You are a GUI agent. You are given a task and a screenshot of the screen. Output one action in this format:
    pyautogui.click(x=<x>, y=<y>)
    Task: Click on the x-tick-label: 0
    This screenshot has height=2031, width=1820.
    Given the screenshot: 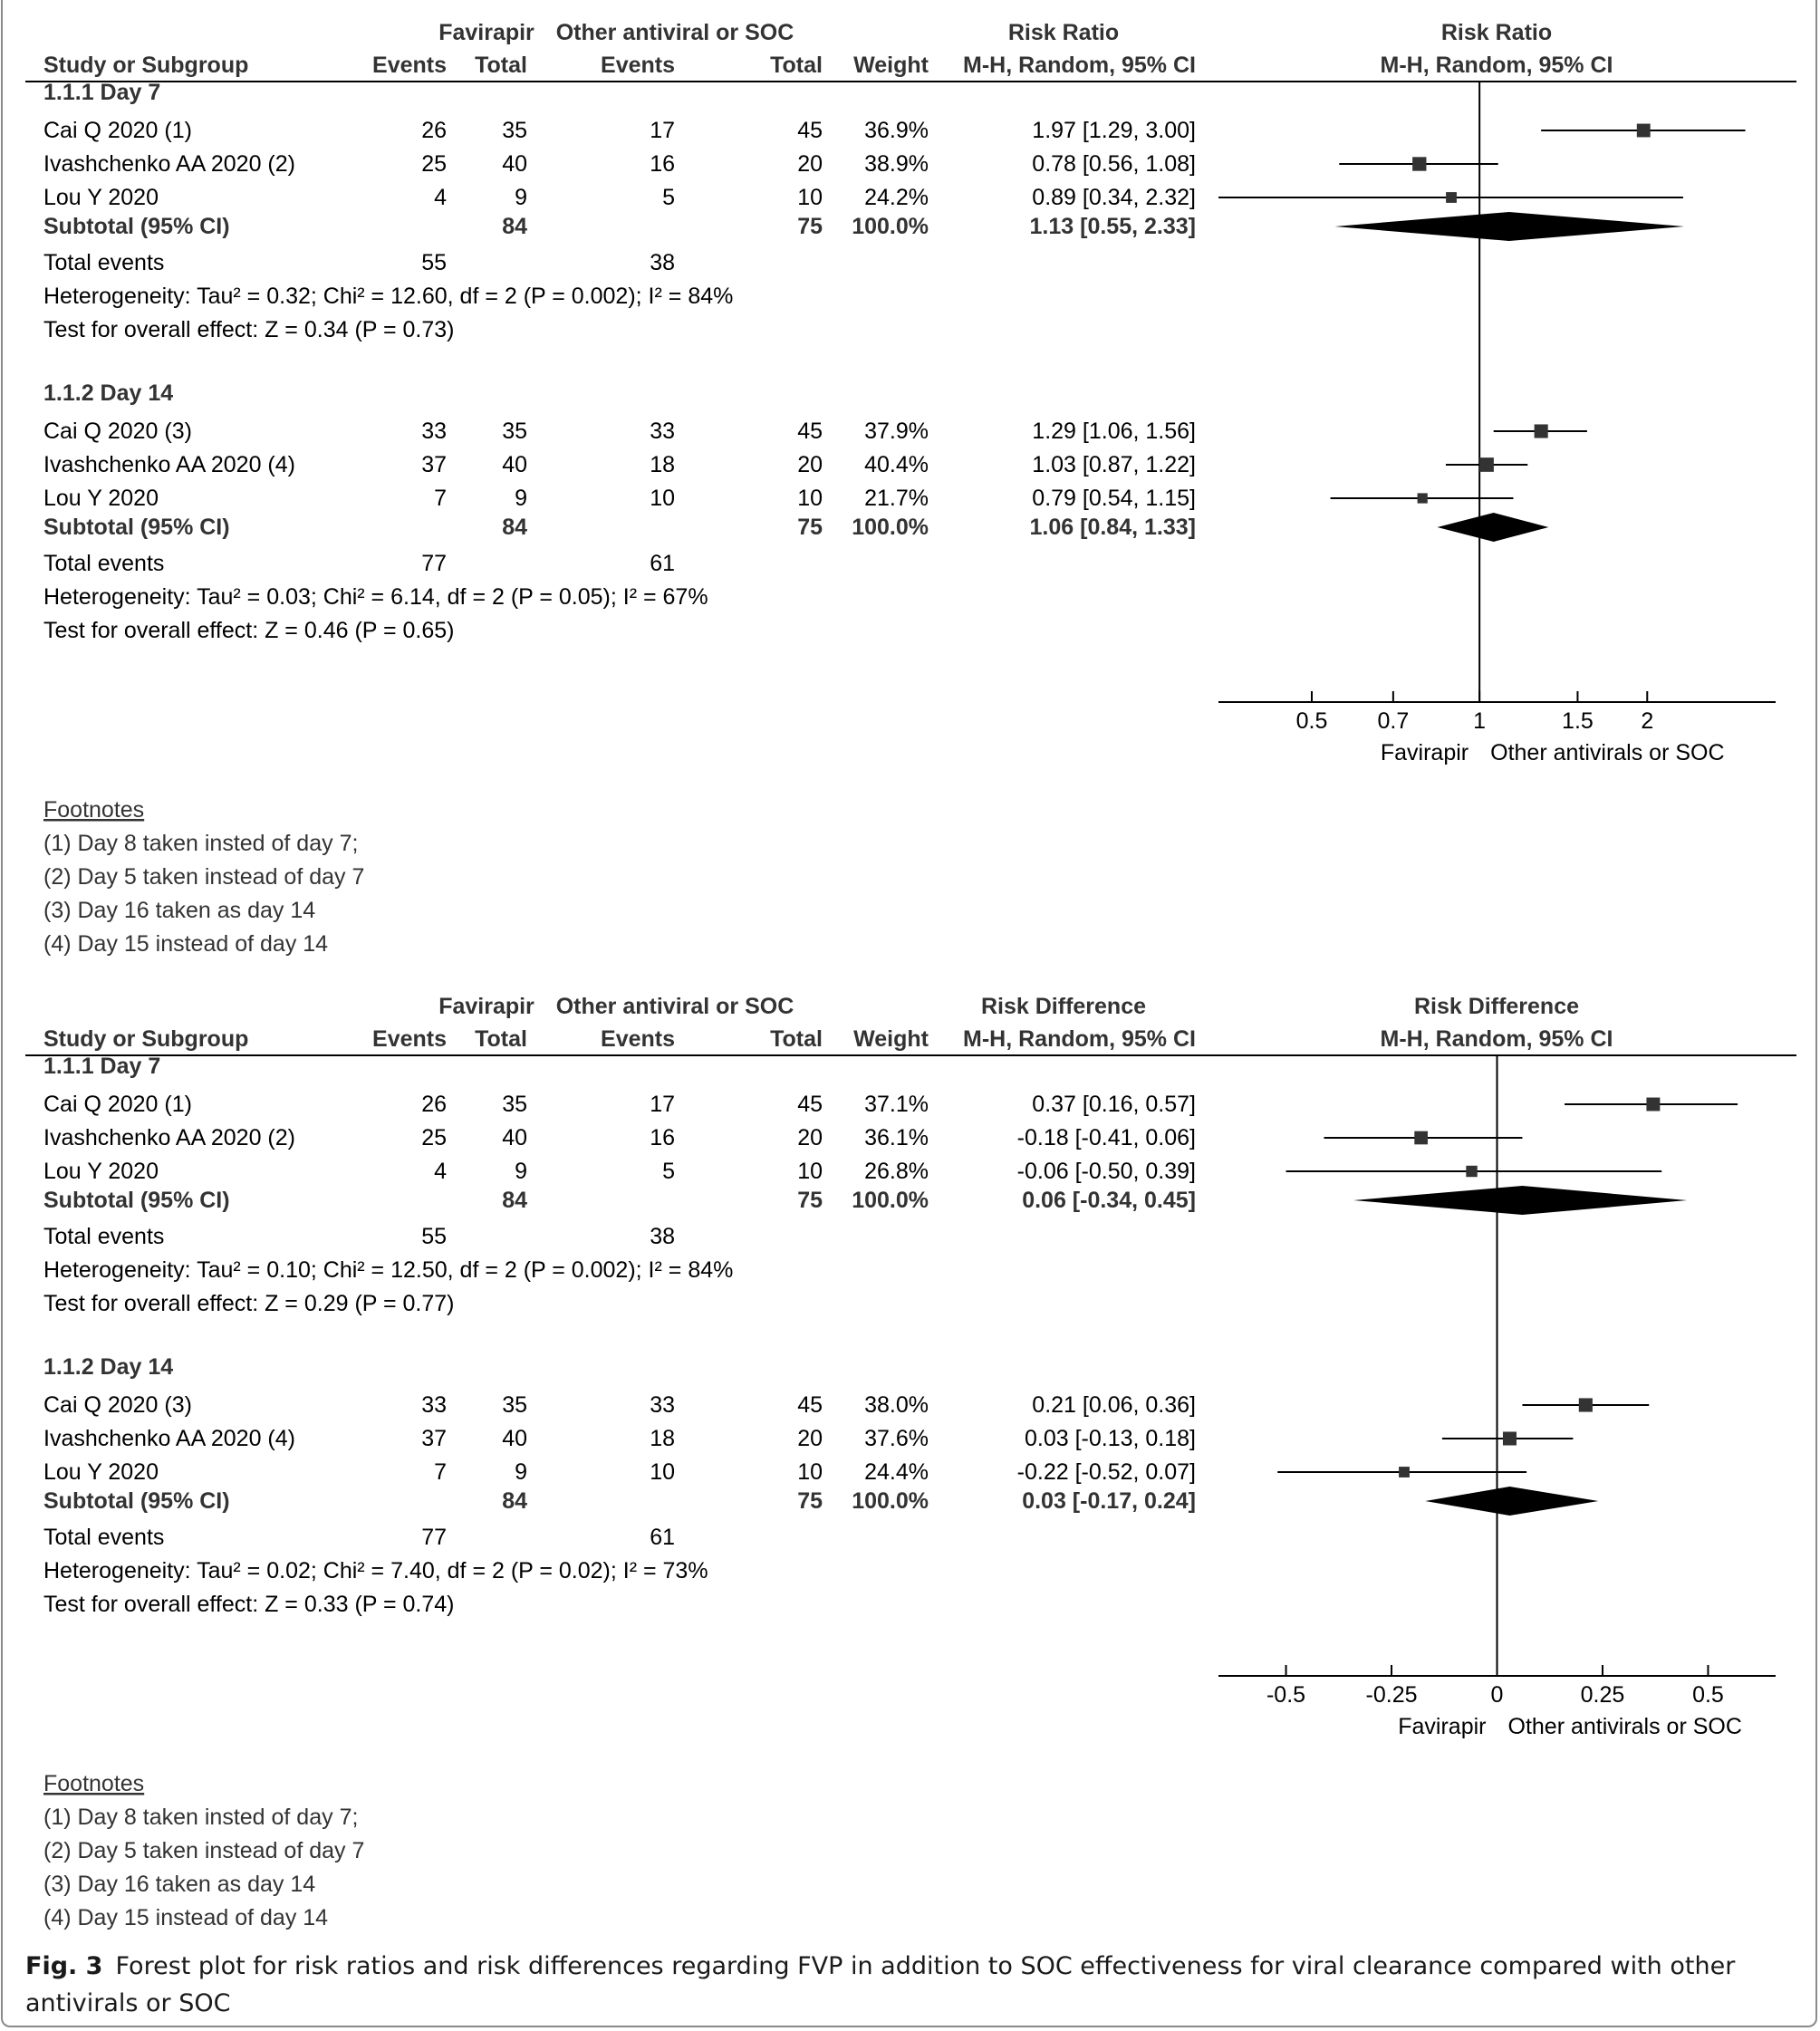 What is the action you would take?
    pyautogui.click(x=1497, y=1695)
    